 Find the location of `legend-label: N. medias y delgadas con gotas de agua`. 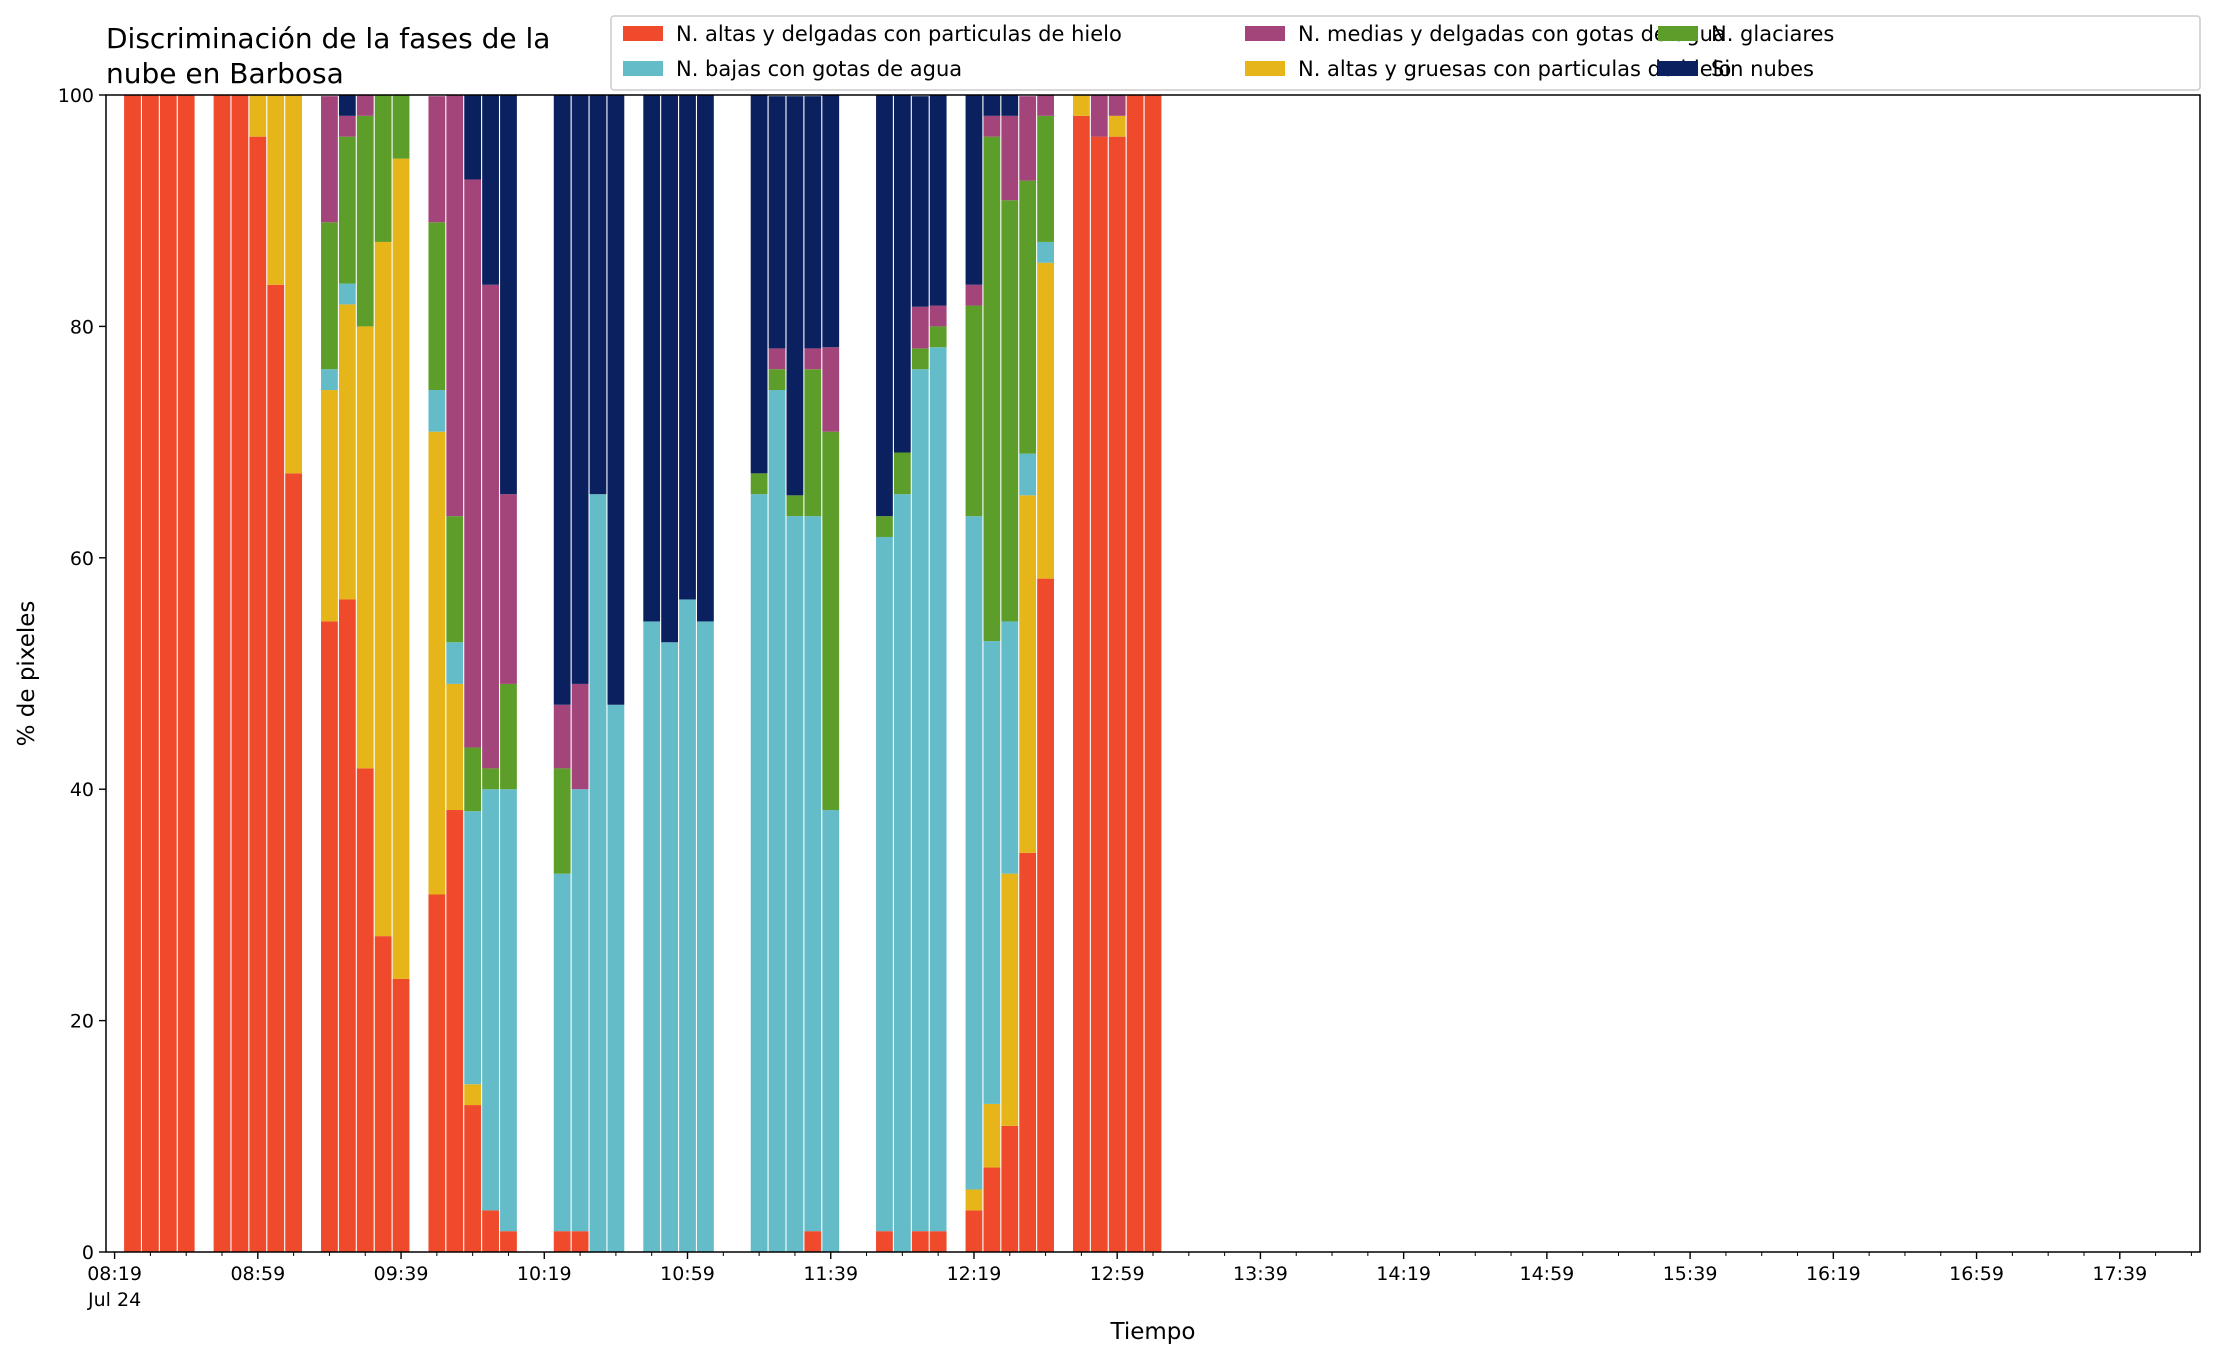

legend-label: N. medias y delgadas con gotas de agua is located at coordinates (1512, 34).